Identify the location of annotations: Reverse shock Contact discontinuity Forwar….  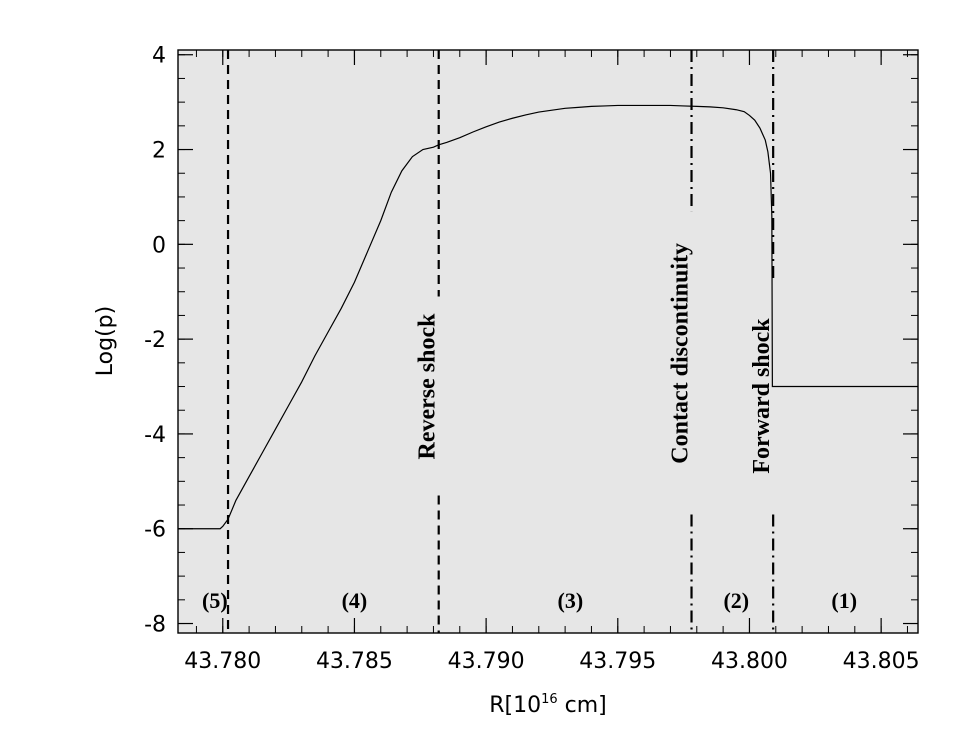
(595, 358).